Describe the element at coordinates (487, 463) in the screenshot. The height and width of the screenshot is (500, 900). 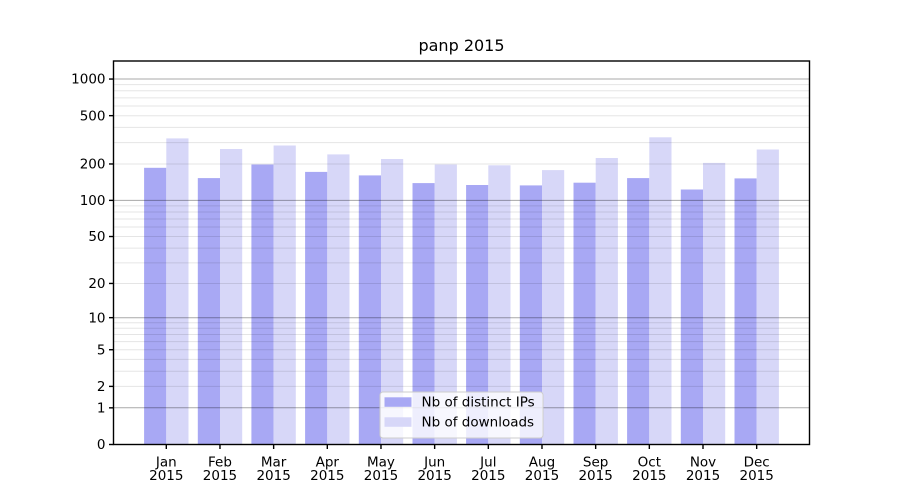
I see `x-tick-label-month: Jul` at that location.